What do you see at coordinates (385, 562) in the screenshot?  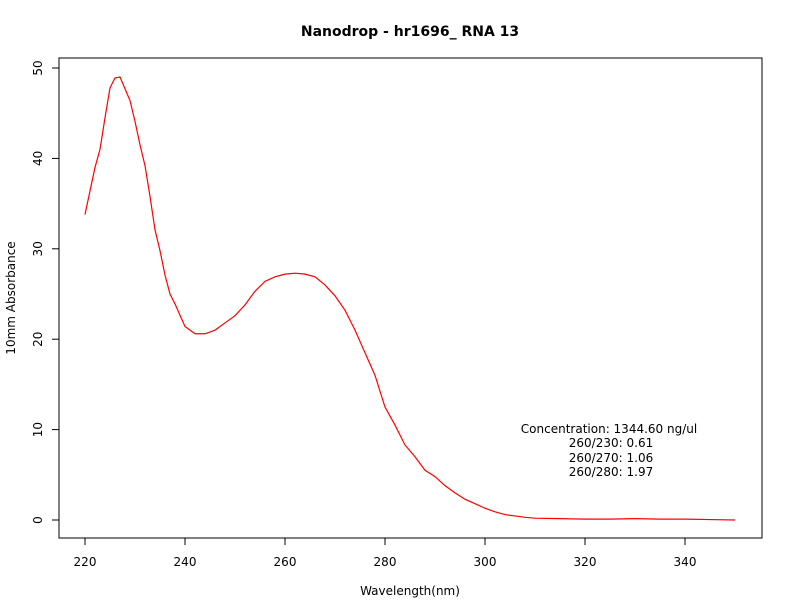 I see `x-tick-label: 280` at bounding box center [385, 562].